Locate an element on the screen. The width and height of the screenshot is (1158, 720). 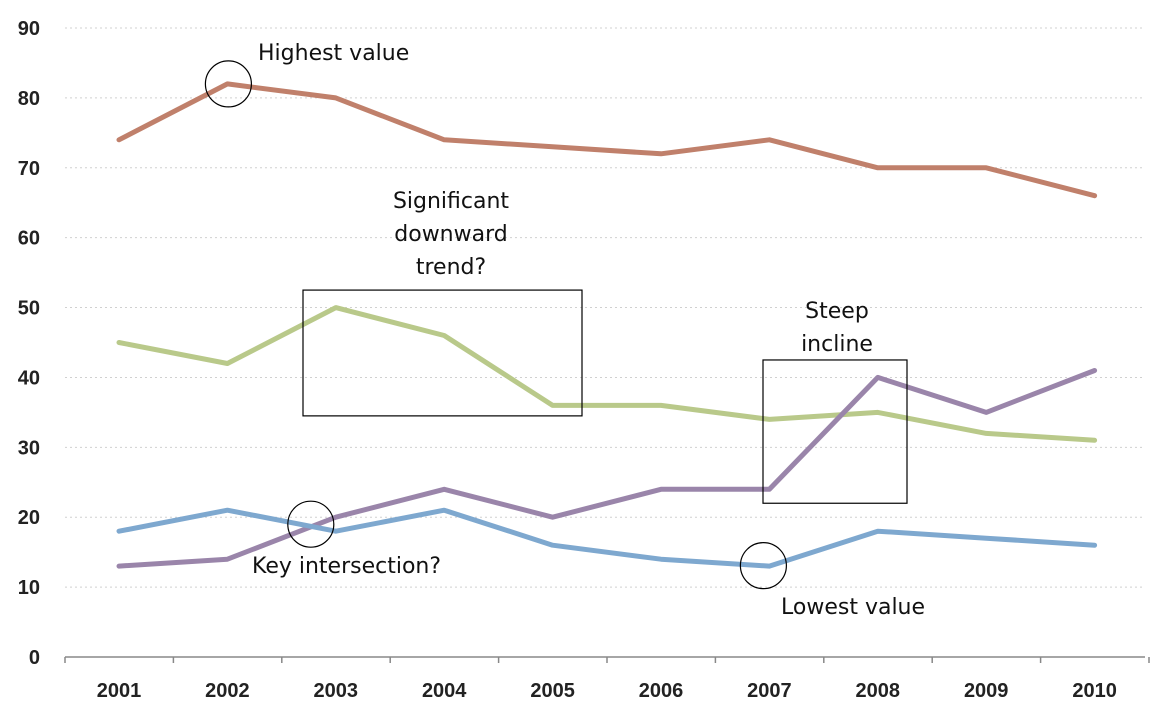
y-tick-label: 50 is located at coordinates (29, 309).